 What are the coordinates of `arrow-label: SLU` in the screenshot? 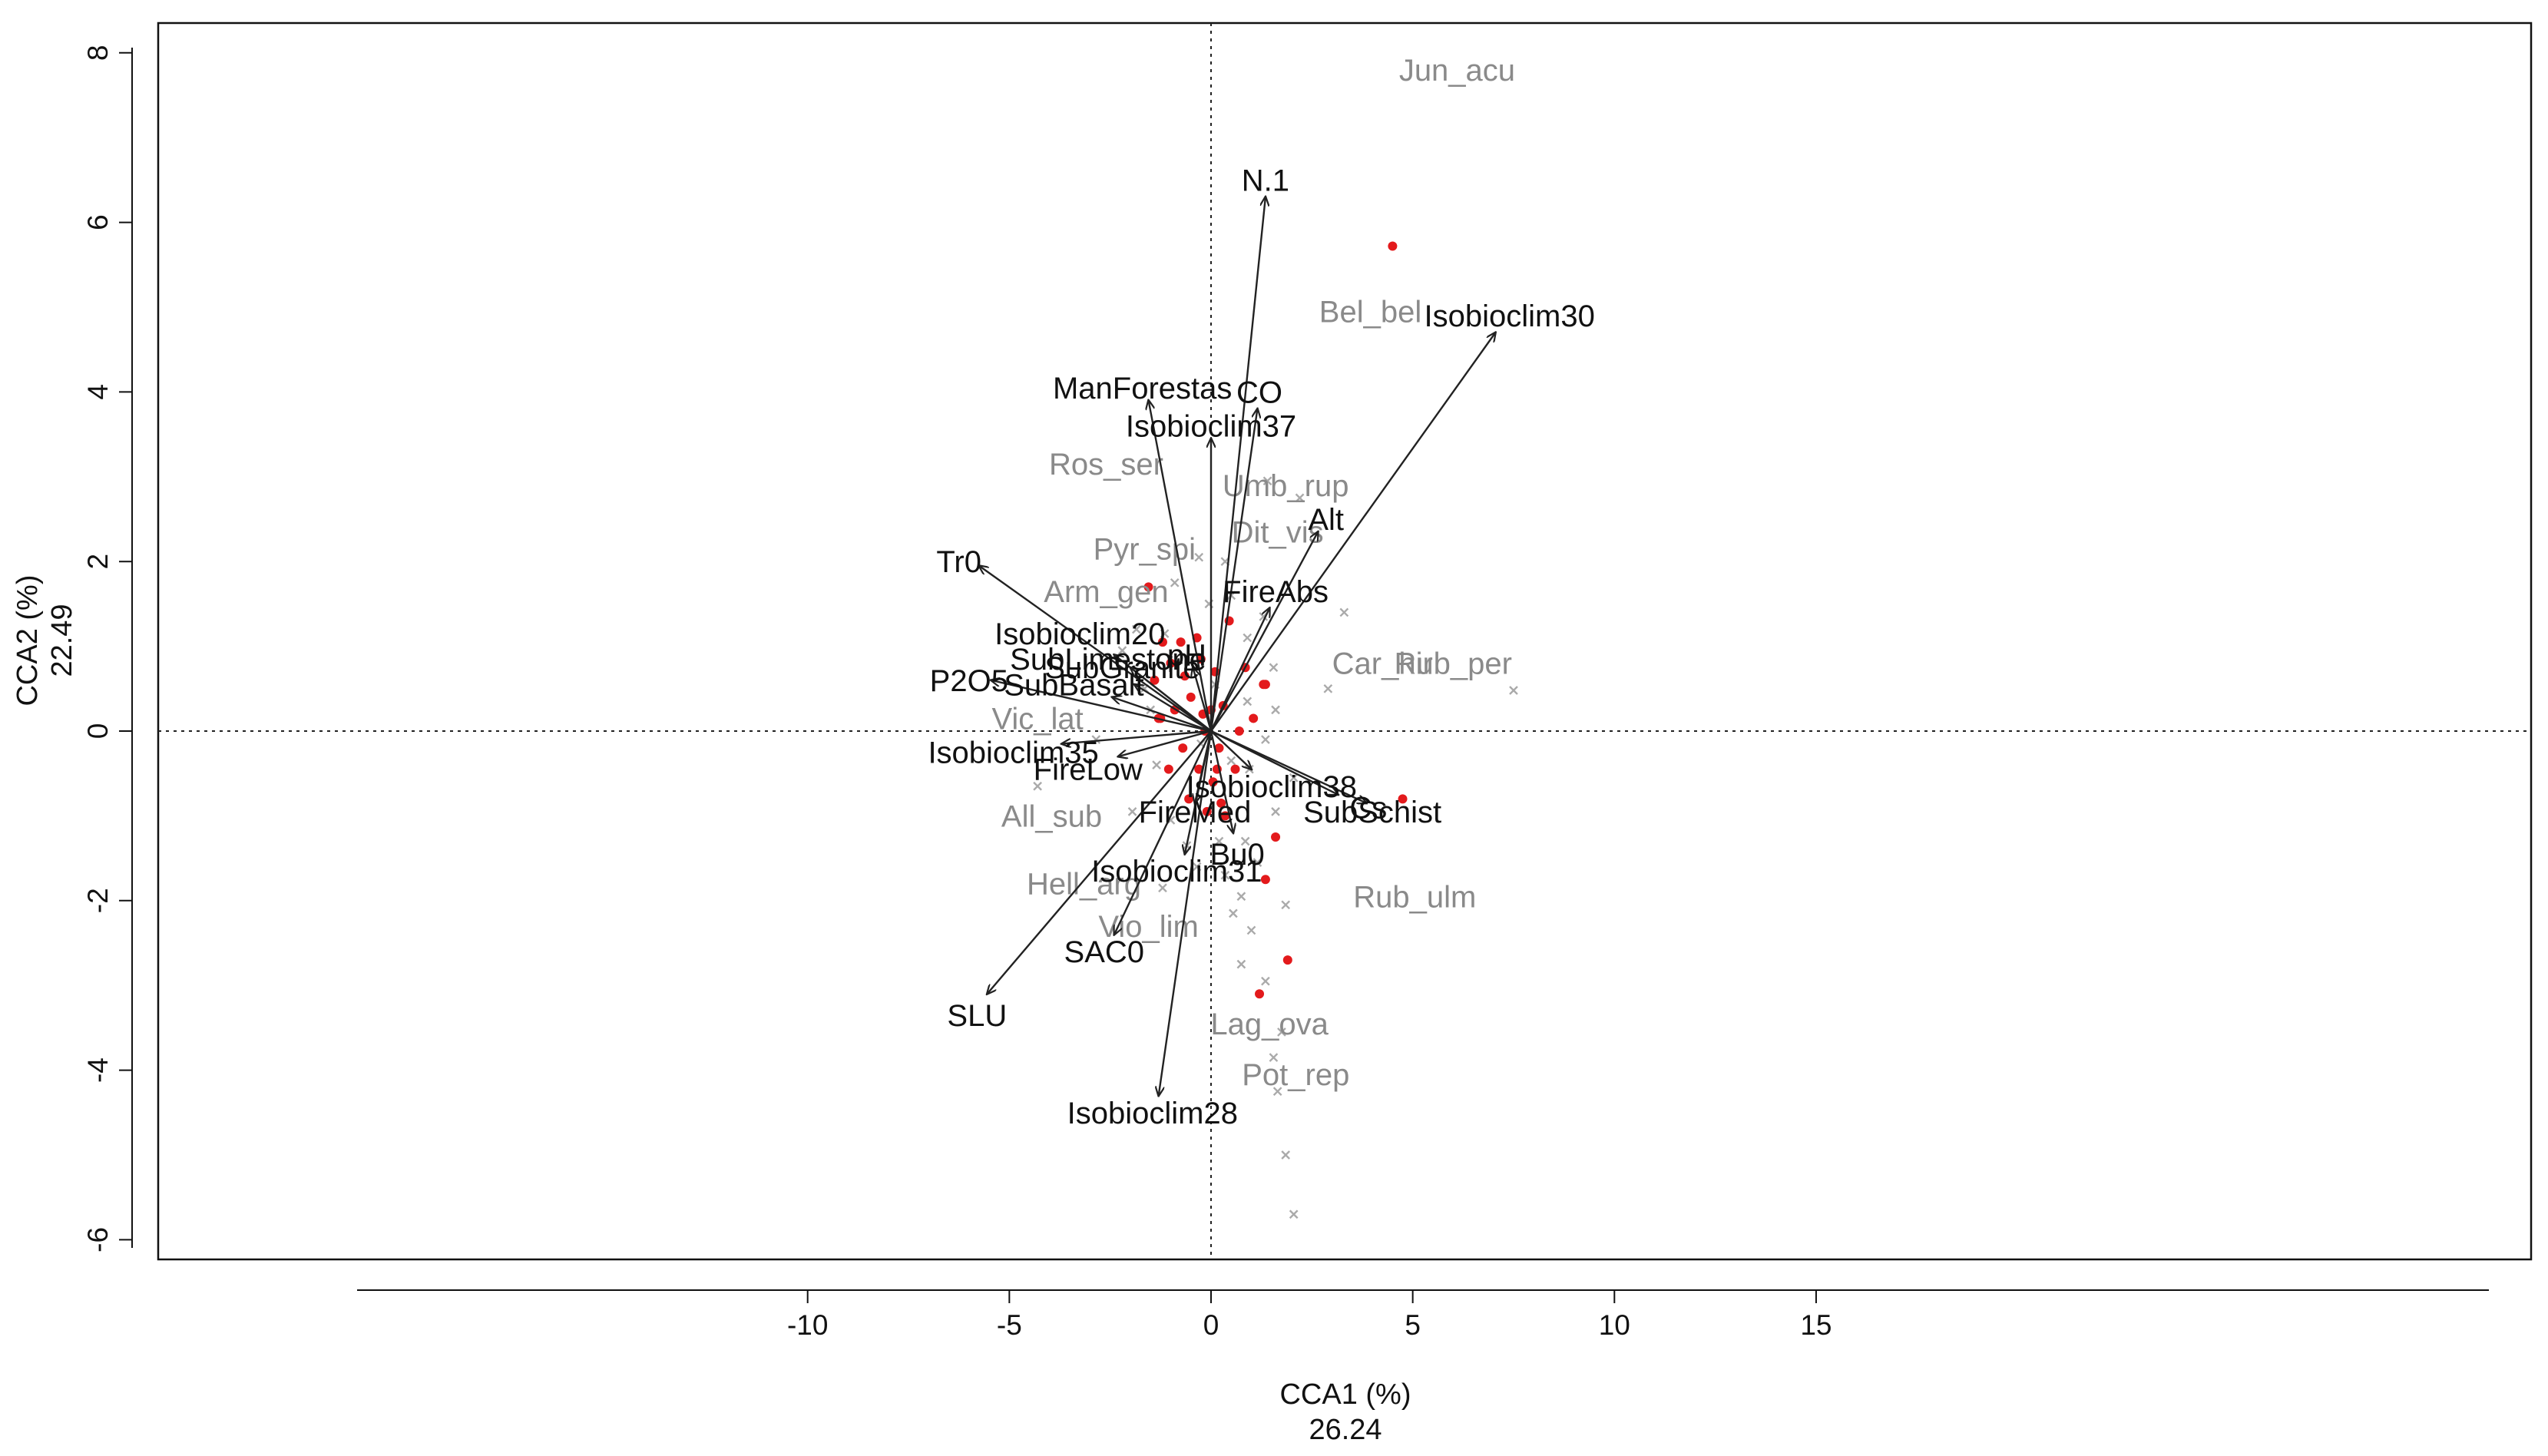 It's located at (977, 1016).